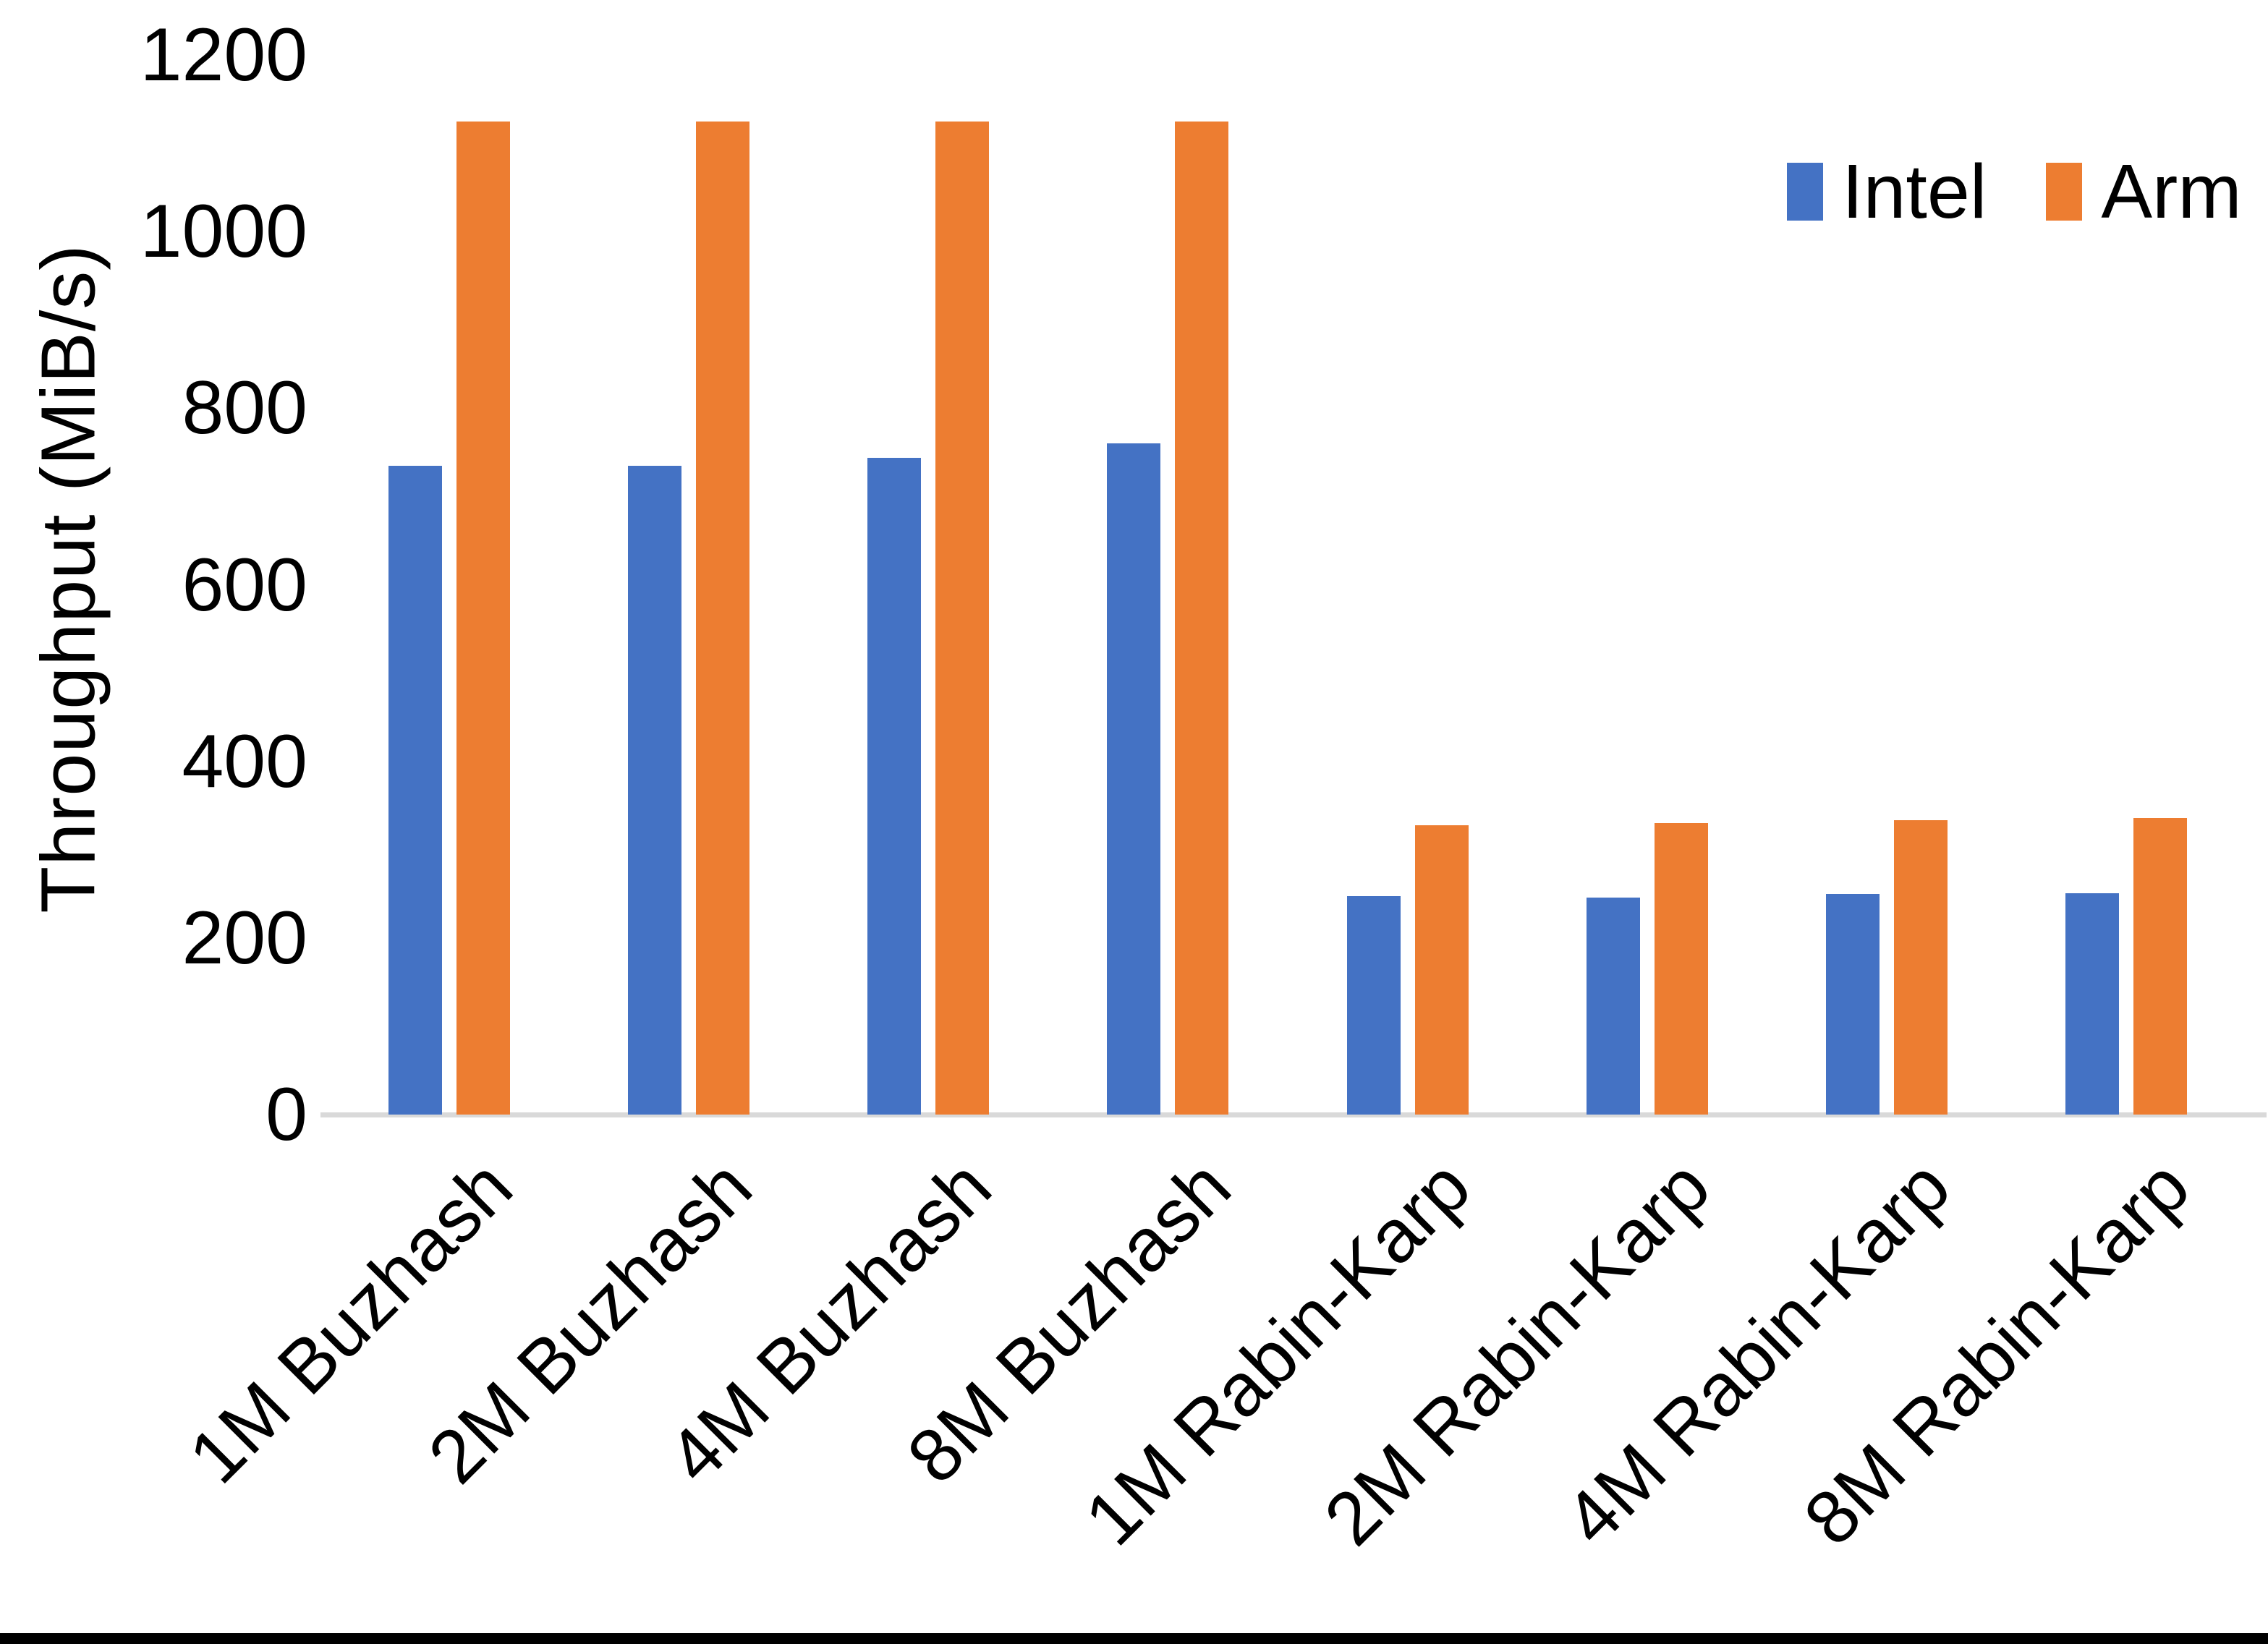 This screenshot has height=1644, width=2268. What do you see at coordinates (1921, 967) in the screenshot?
I see `bar-arm-4m-rabin-karp` at bounding box center [1921, 967].